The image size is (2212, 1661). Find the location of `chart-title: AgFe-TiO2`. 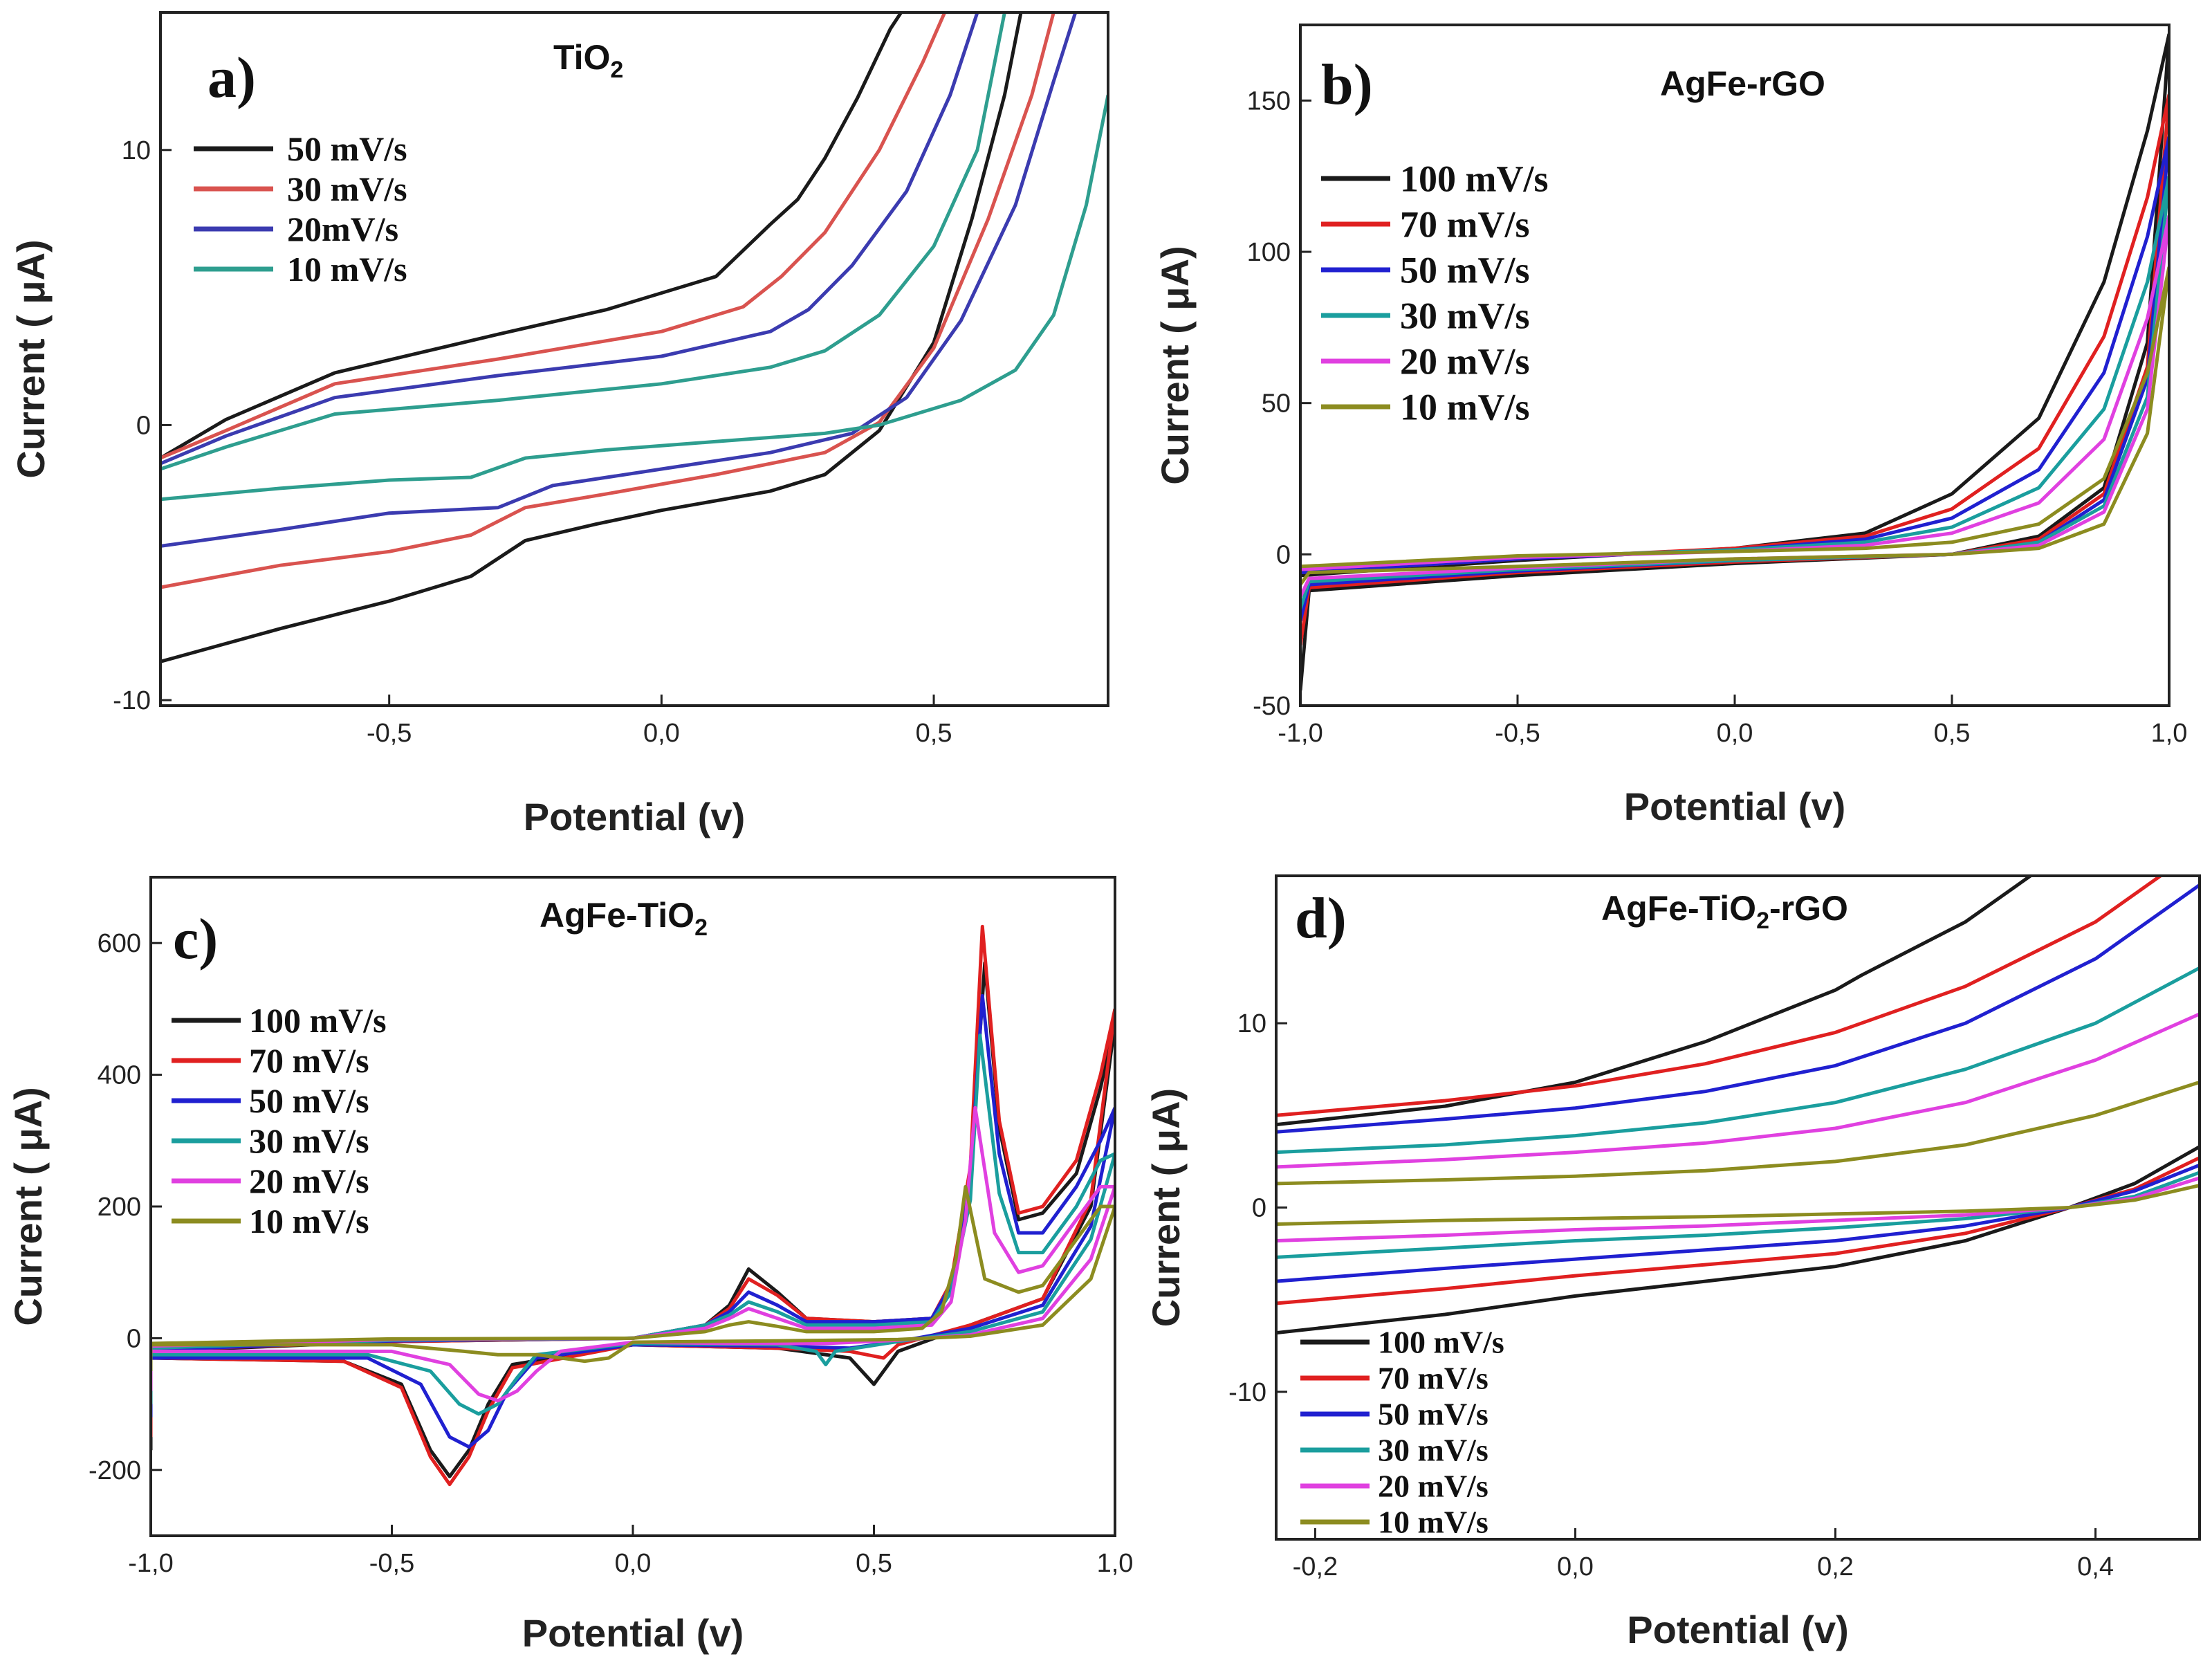

chart-title: AgFe-TiO2 is located at coordinates (624, 919).